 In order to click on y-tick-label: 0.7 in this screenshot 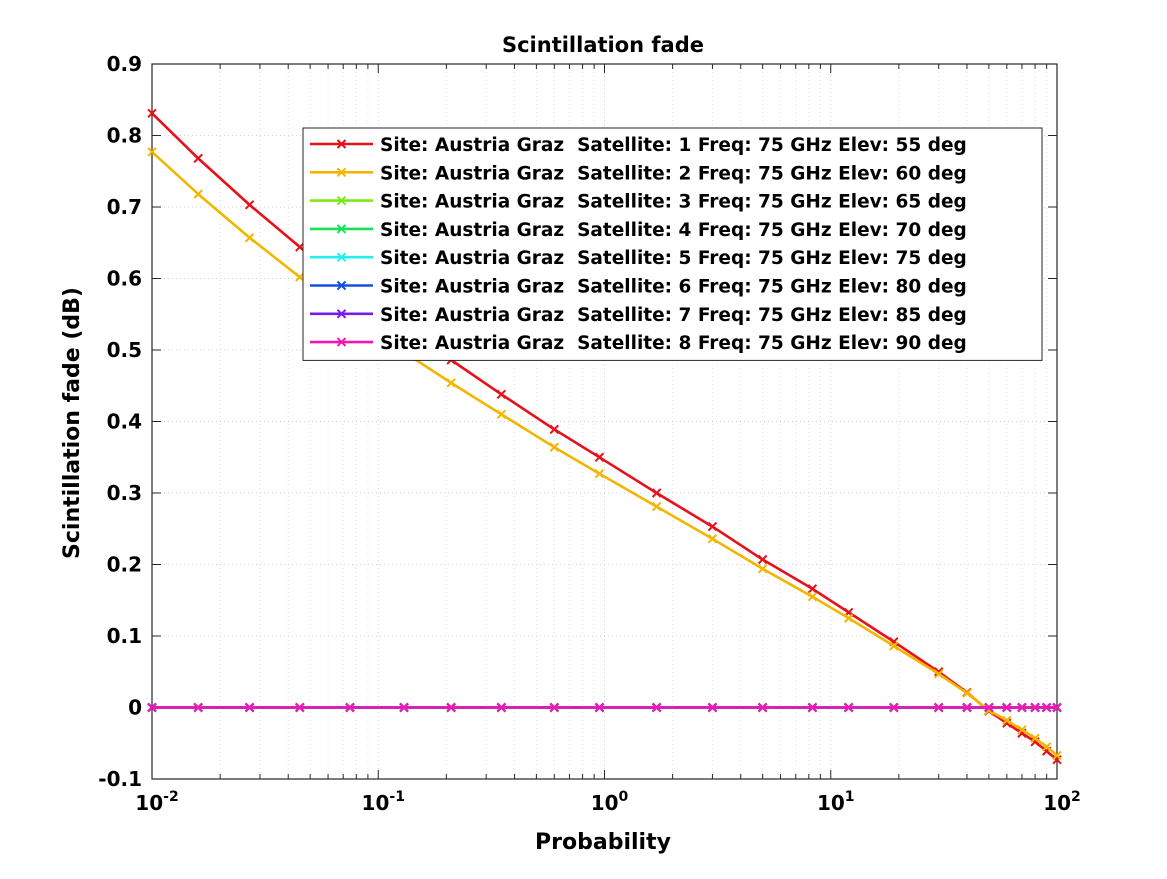, I will do `click(124, 207)`.